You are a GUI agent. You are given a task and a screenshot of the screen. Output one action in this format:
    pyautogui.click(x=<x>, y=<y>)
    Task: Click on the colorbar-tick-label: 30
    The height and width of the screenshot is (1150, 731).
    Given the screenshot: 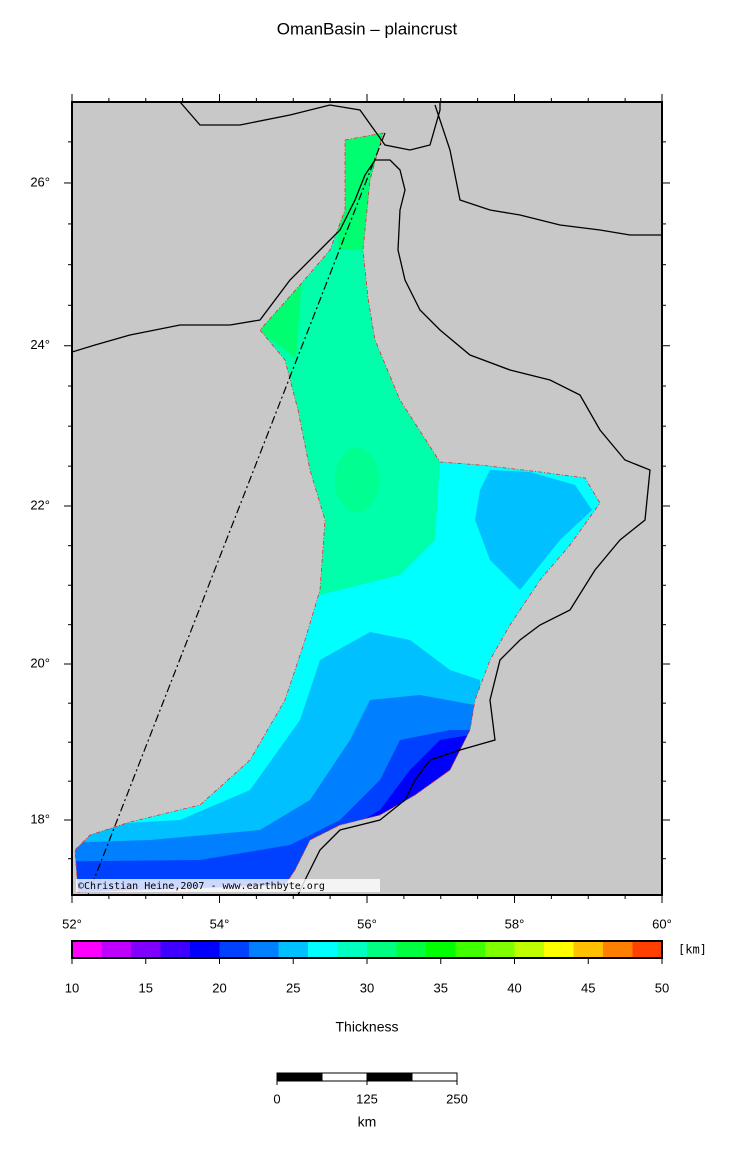 What is the action you would take?
    pyautogui.click(x=367, y=987)
    